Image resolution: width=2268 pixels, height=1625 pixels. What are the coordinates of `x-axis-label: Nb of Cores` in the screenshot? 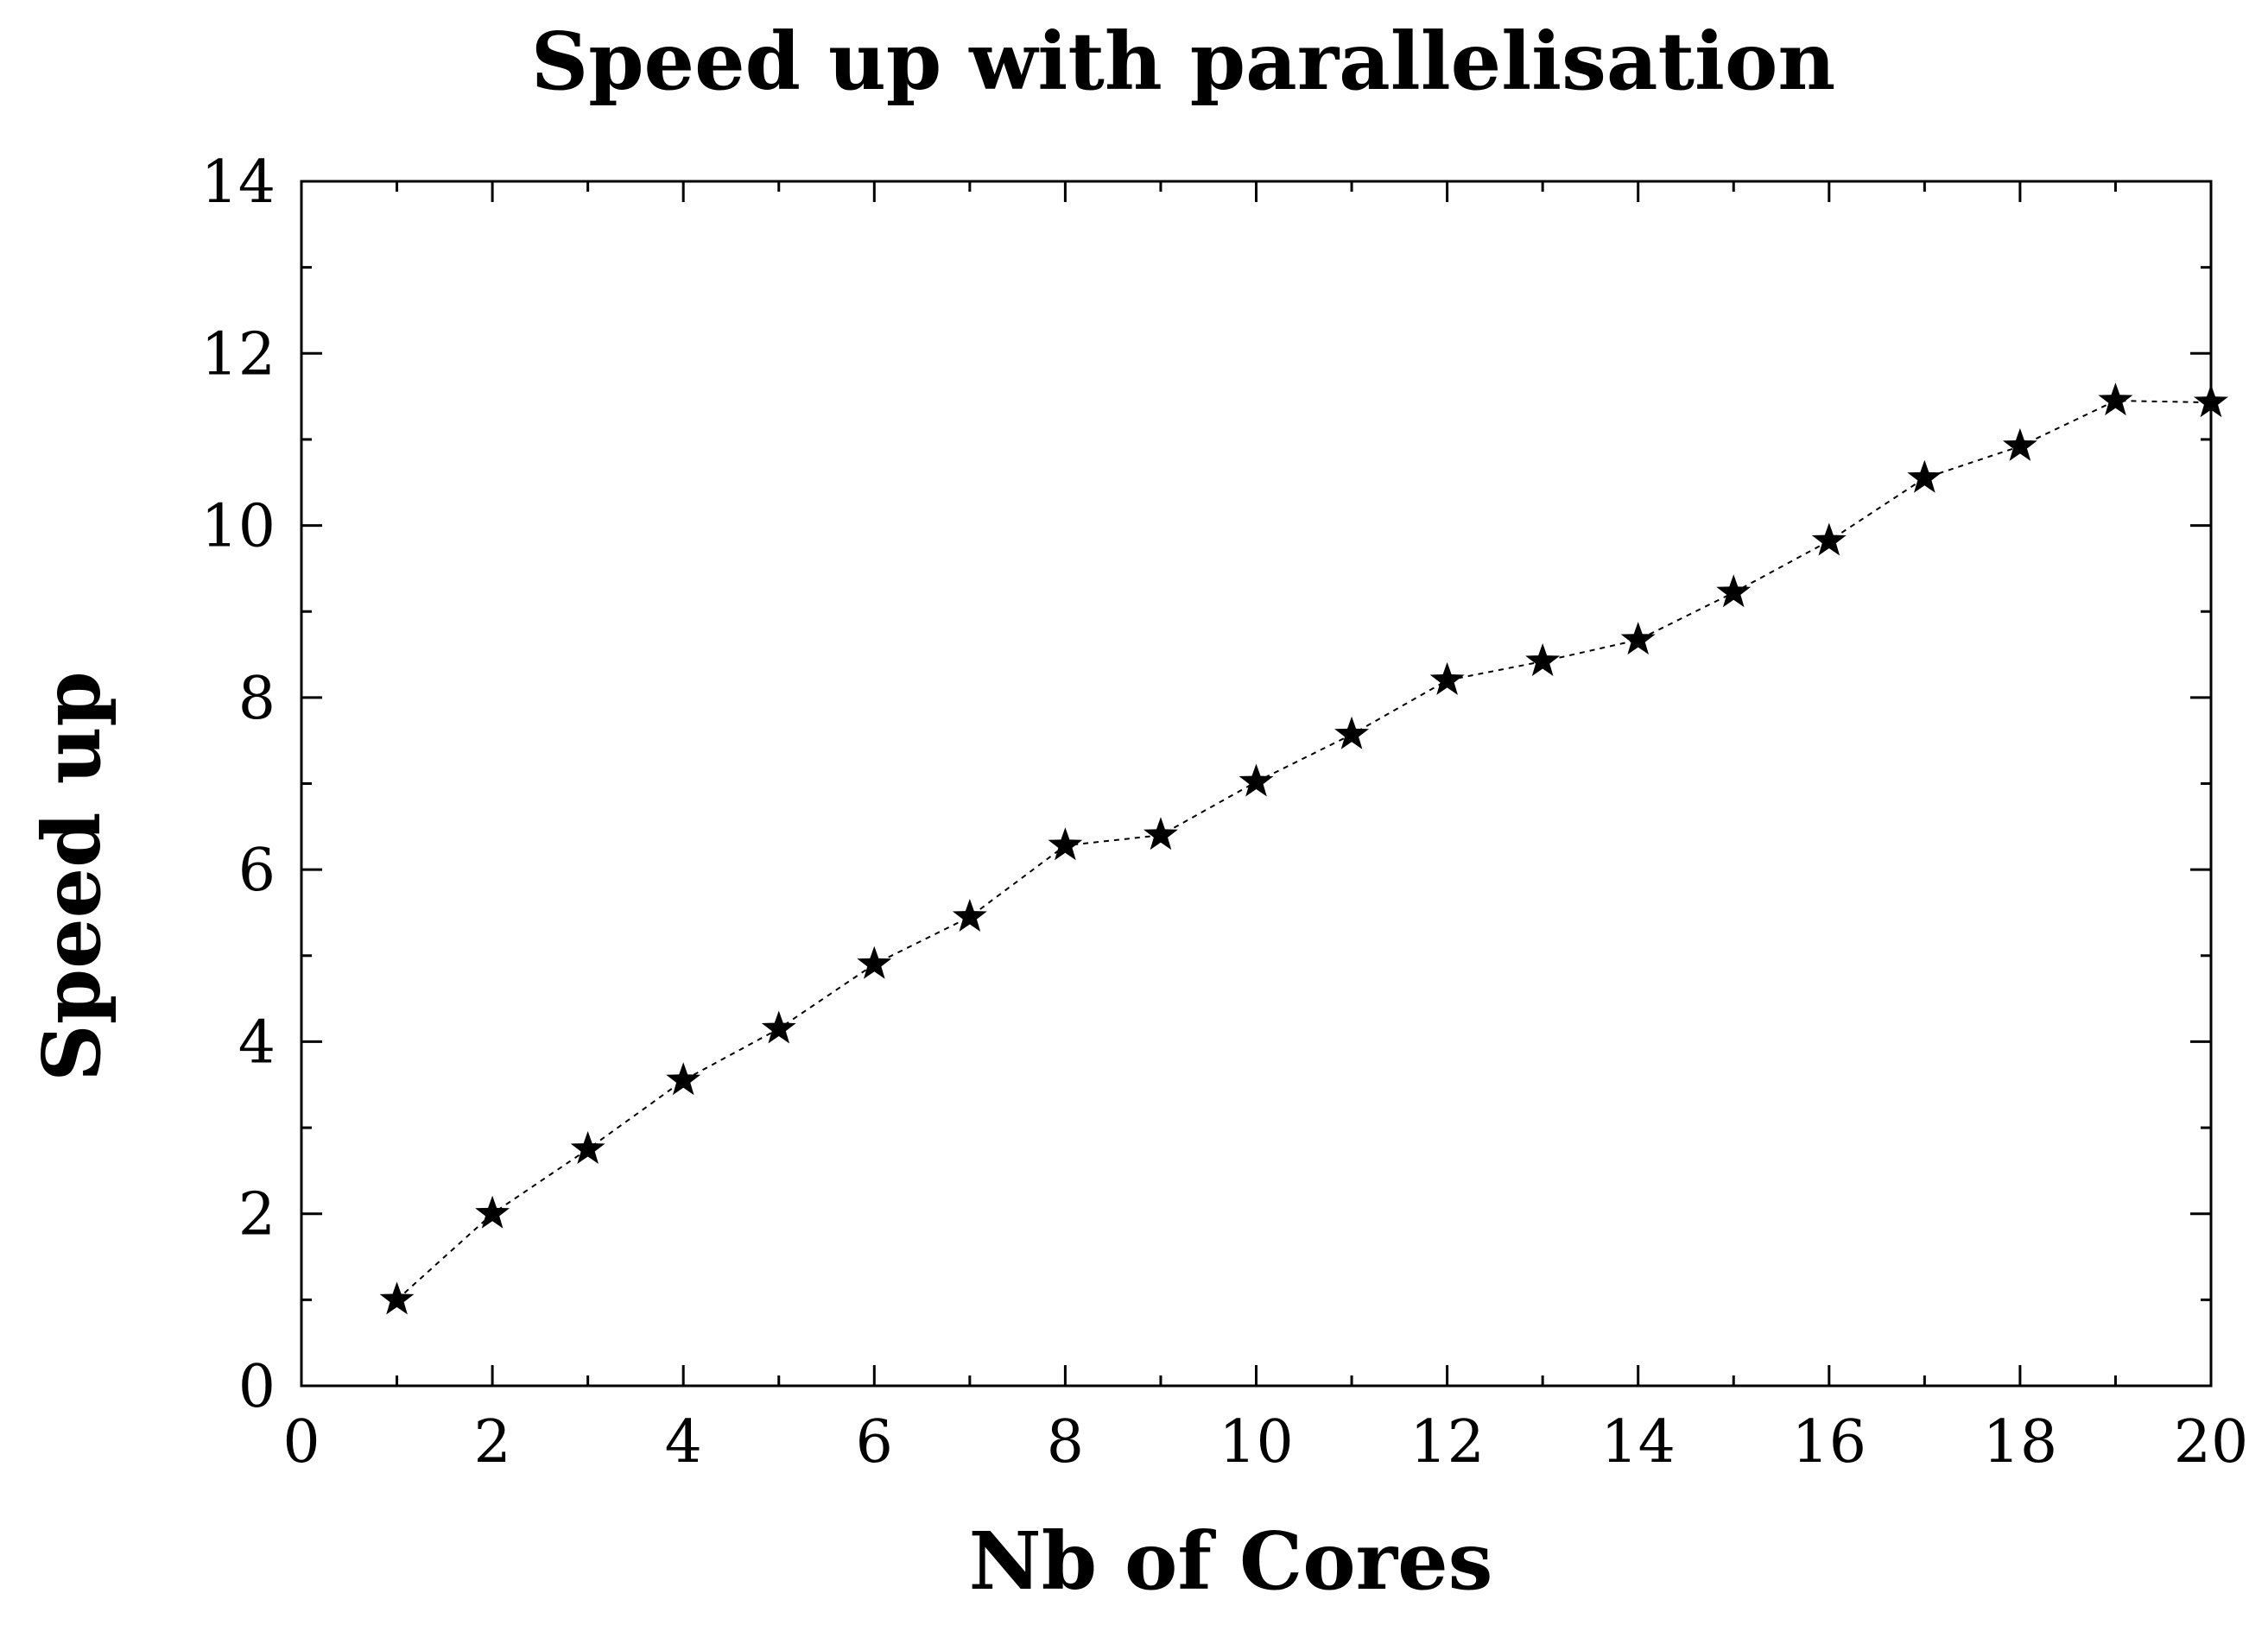 It's located at (1231, 1561).